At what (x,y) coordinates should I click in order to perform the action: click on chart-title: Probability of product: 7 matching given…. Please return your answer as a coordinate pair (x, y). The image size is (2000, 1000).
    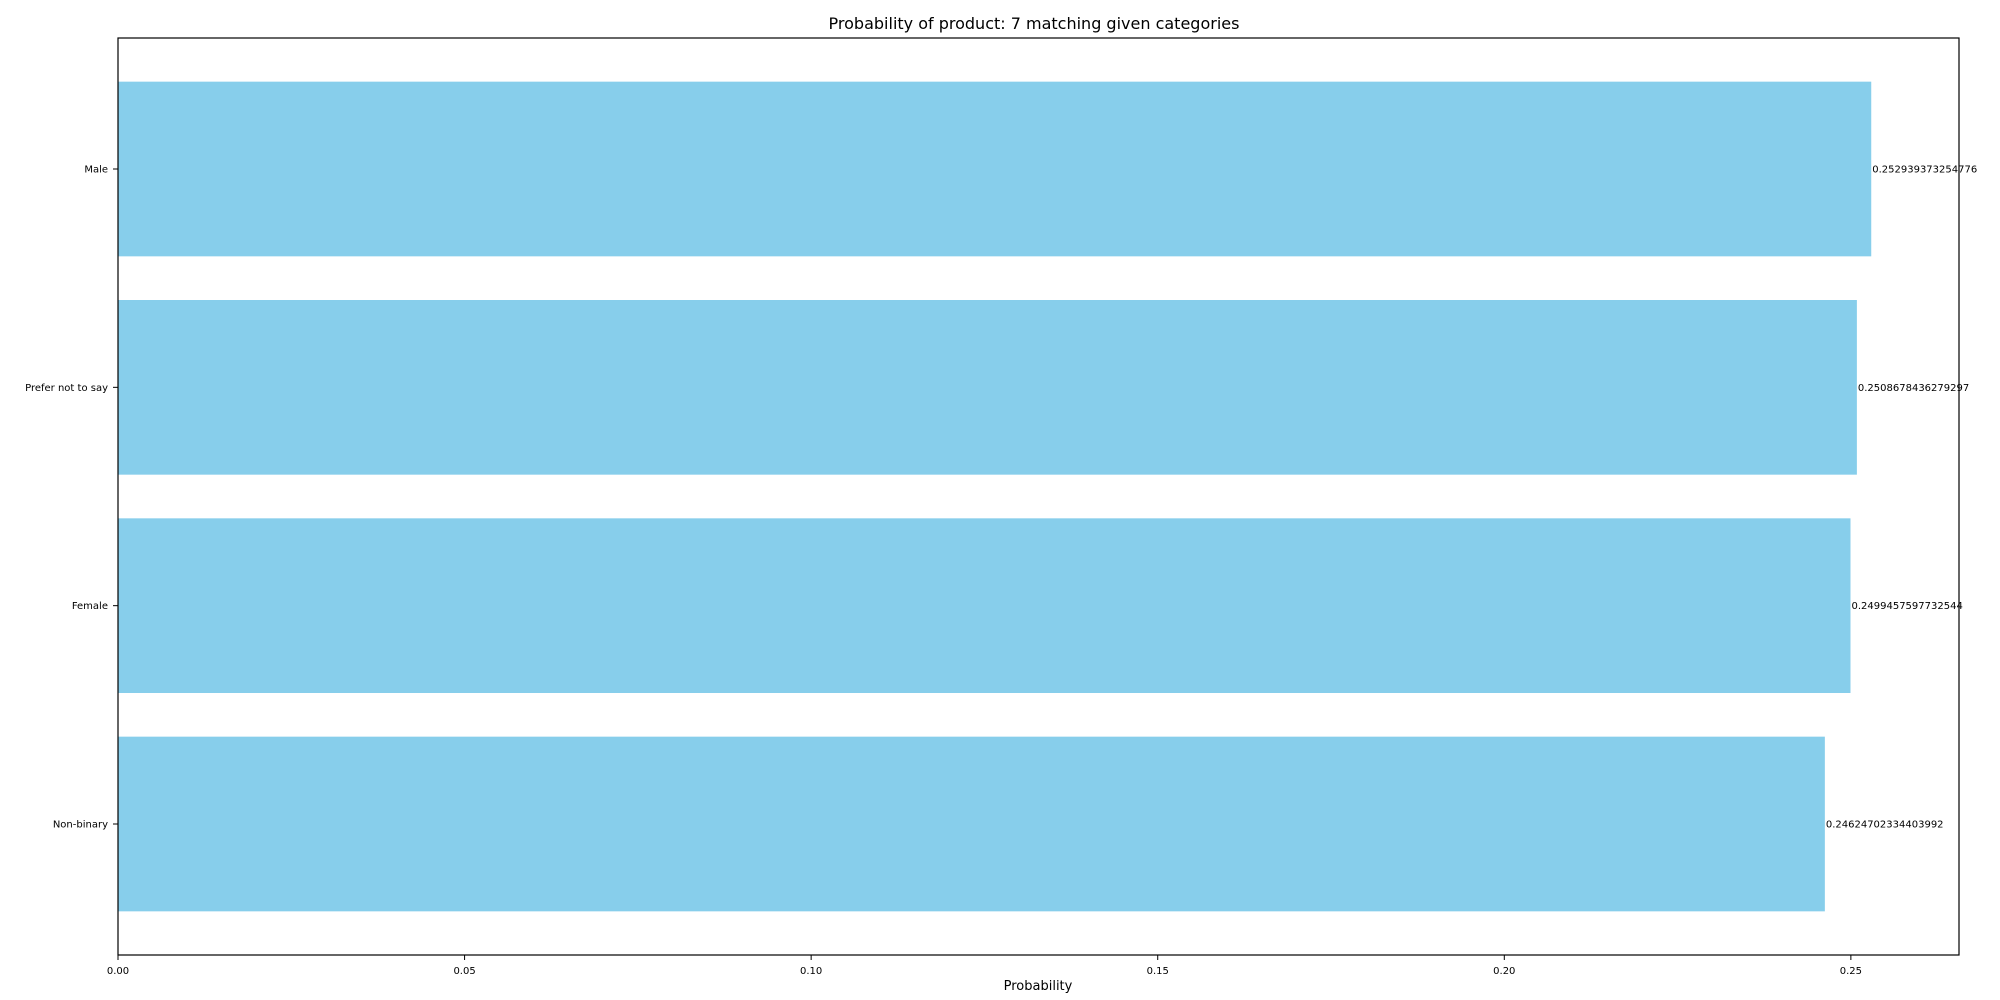
    Looking at the image, I should click on (1034, 23).